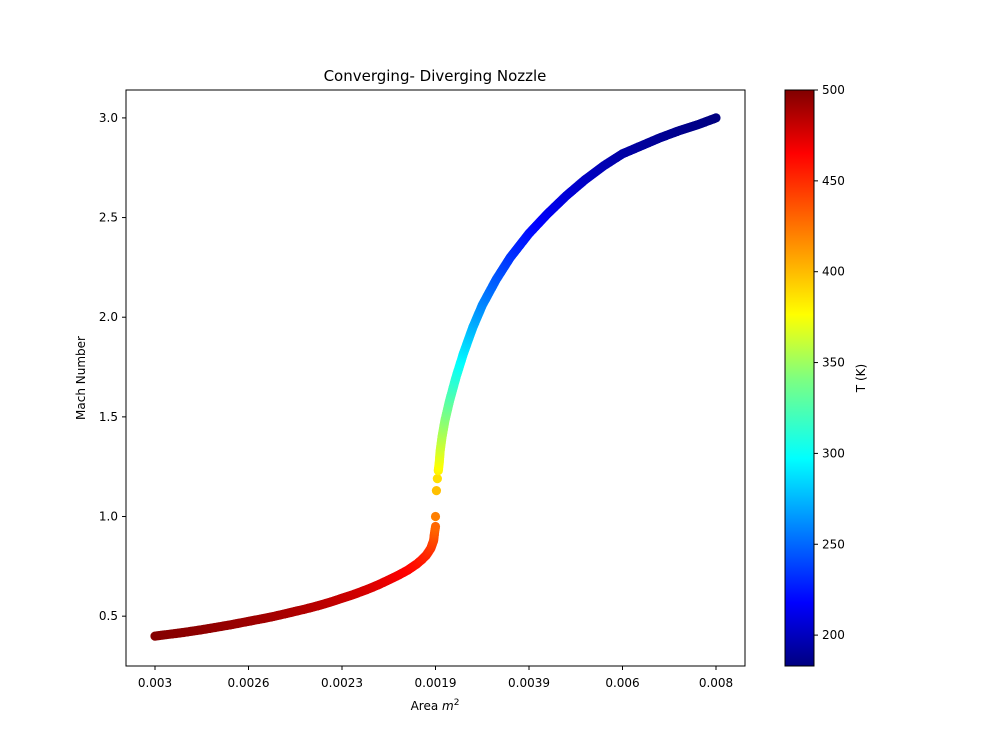  I want to click on colorbar-tick-label: 450, so click(833, 181).